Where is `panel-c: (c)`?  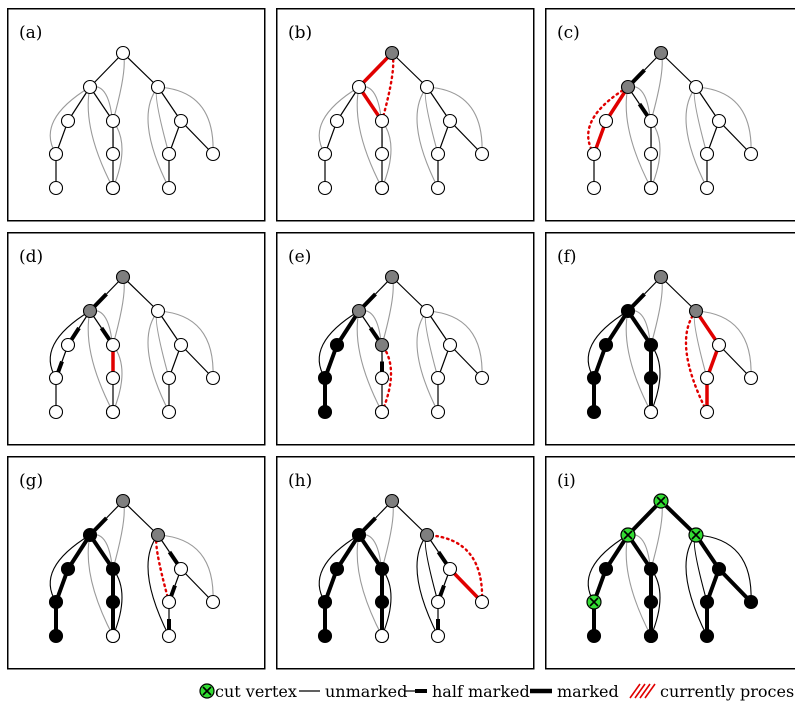 panel-c: (c) is located at coordinates (670, 115).